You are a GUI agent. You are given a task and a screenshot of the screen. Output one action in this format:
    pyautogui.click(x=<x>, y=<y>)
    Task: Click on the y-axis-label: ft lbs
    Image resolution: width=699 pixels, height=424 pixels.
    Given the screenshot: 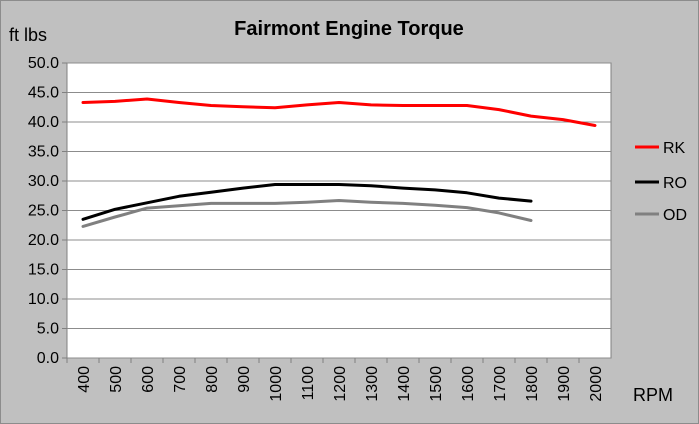 What is the action you would take?
    pyautogui.click(x=28, y=35)
    